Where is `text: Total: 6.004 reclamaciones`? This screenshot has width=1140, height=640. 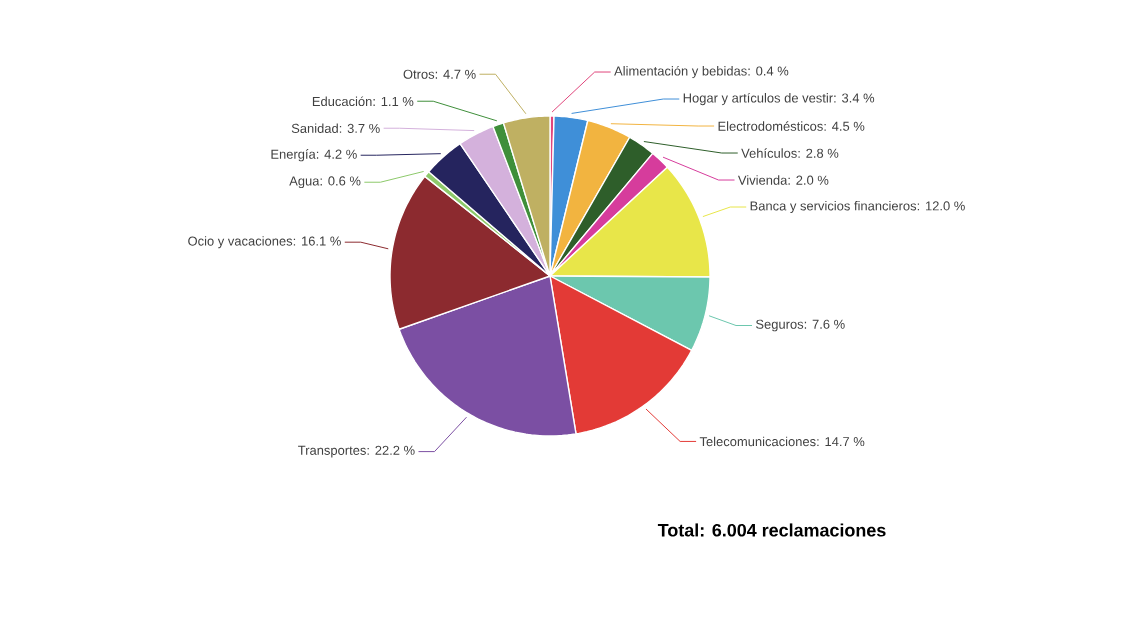
text: Total: 6.004 reclamaciones is located at coordinates (771, 530).